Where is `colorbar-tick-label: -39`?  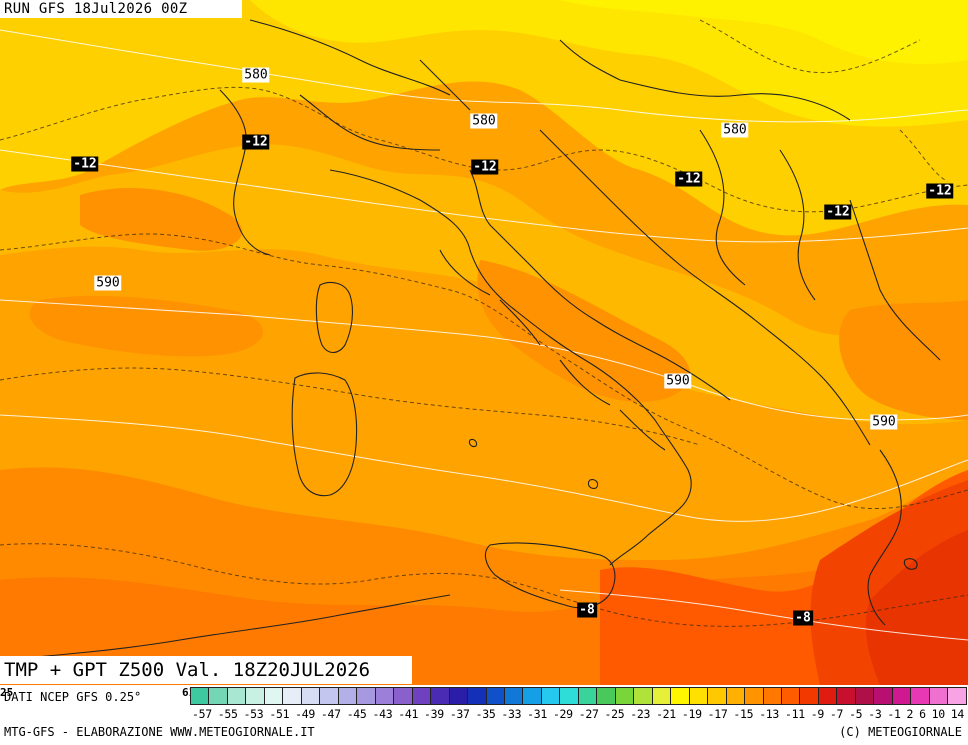 colorbar-tick-label: -39 is located at coordinates (434, 714).